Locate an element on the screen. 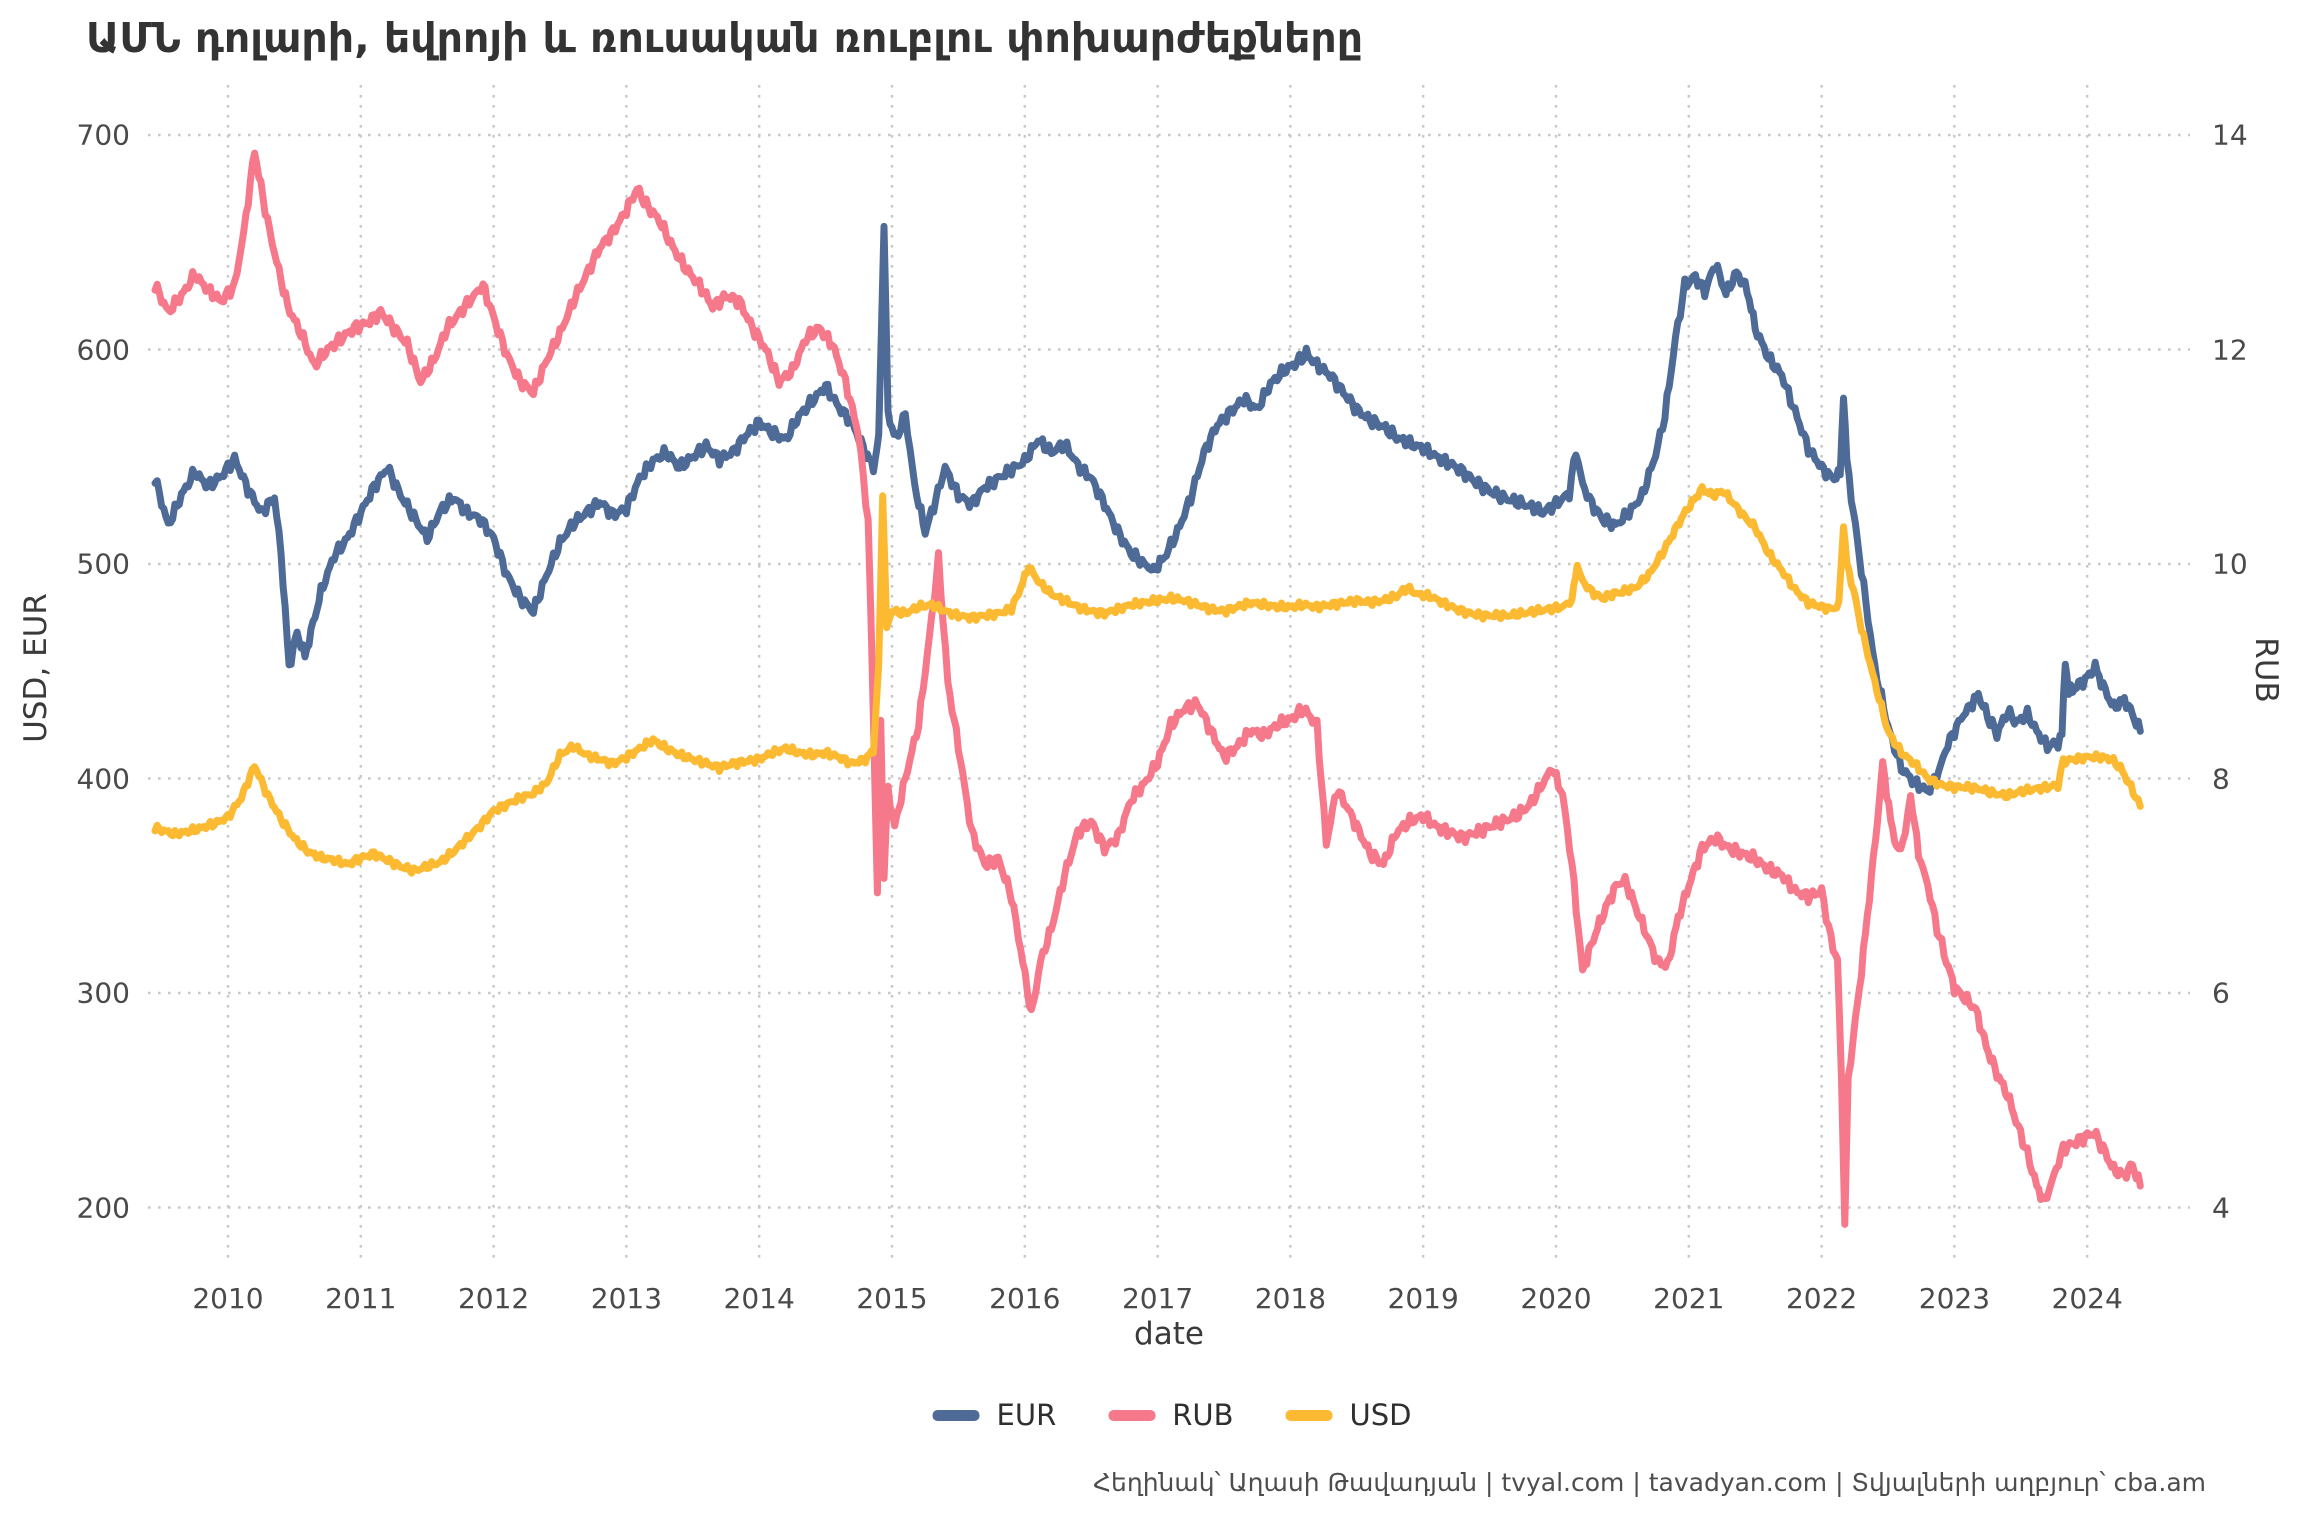 This screenshot has height=1536, width=2304. x-axis-tick: 2018 is located at coordinates (1290, 1298).